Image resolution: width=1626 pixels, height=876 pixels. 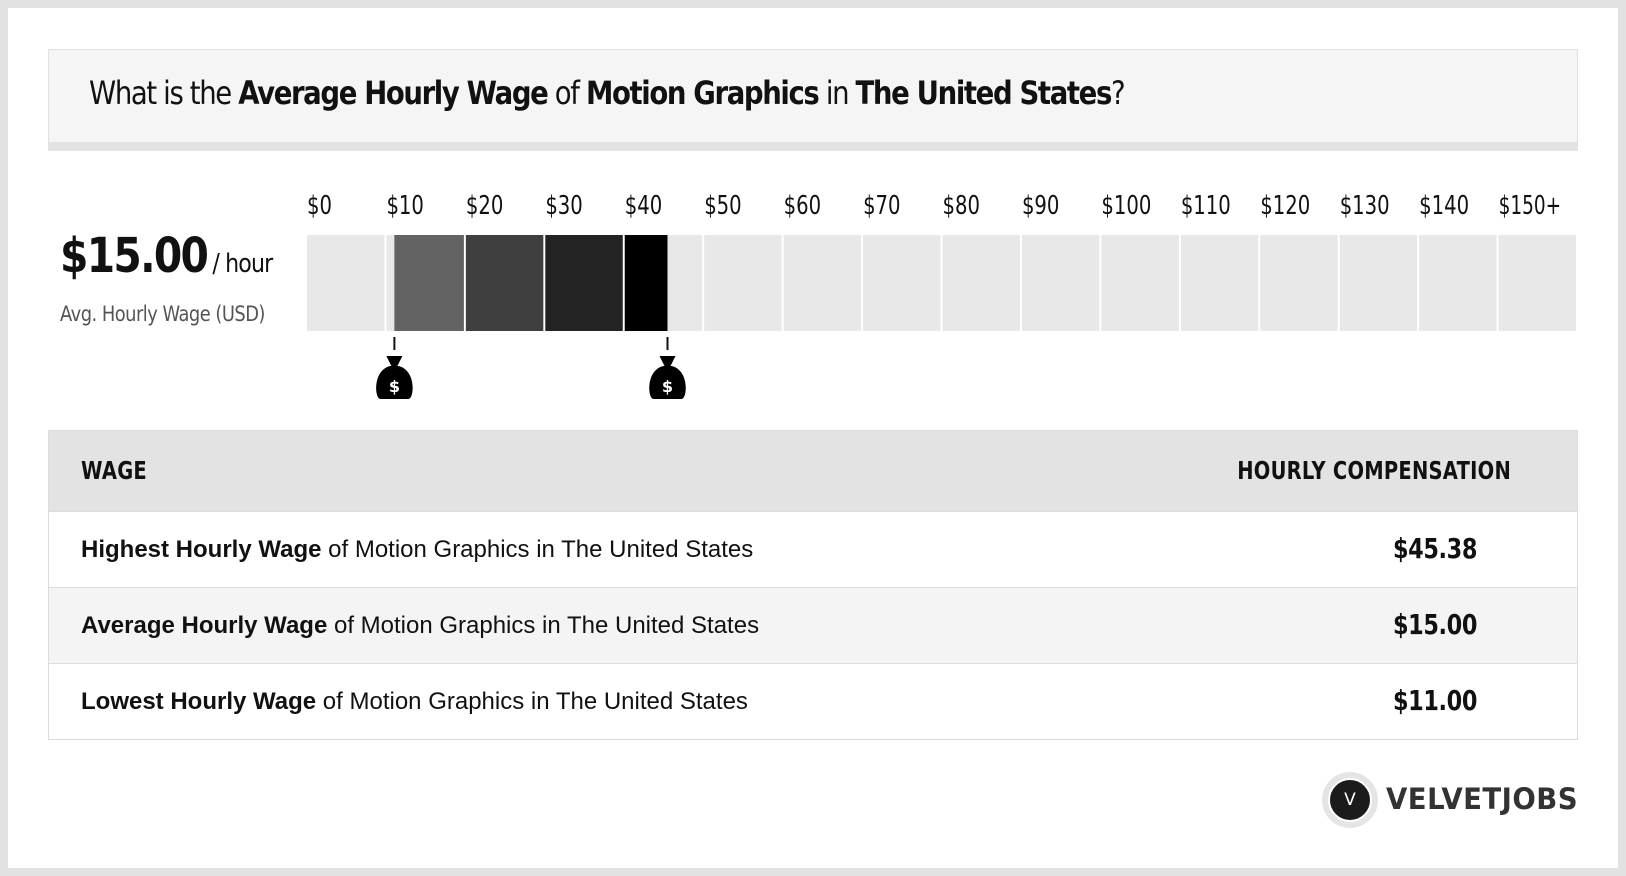 What do you see at coordinates (882, 206) in the screenshot?
I see `tick-label: $70` at bounding box center [882, 206].